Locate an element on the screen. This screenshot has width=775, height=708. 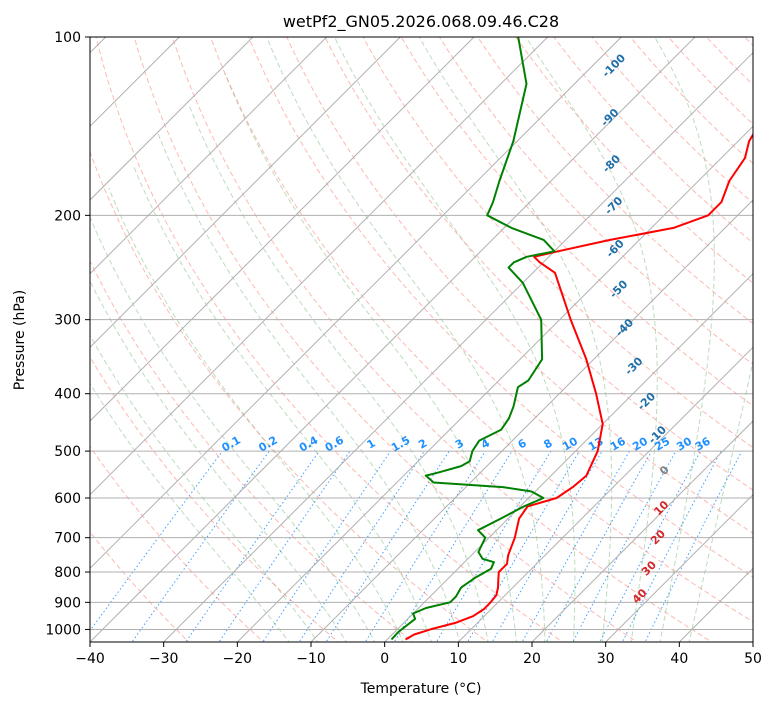
y-tick-label: 900 is located at coordinates (67, 603).